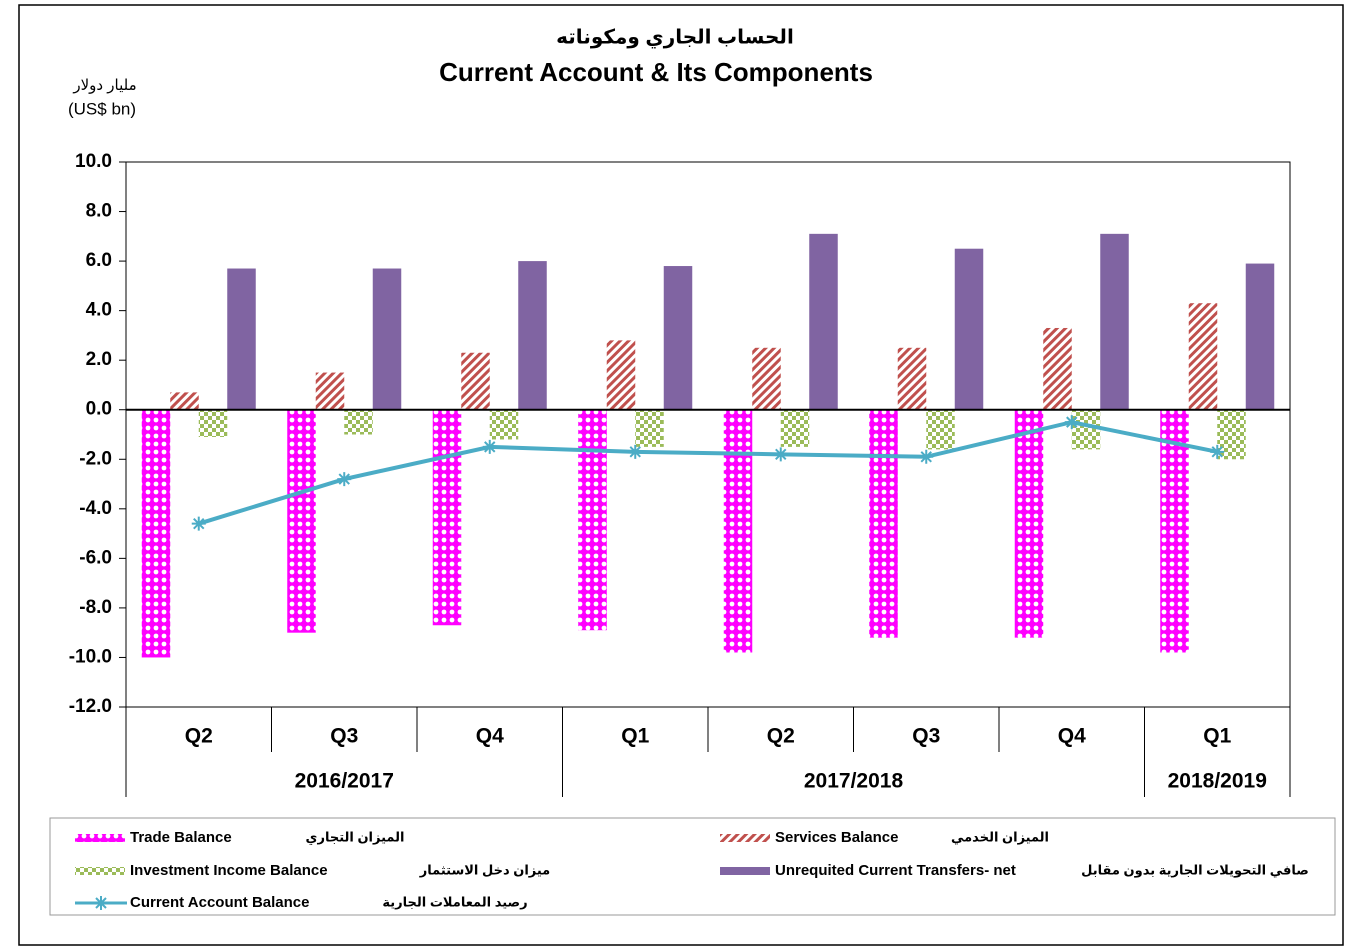 Image resolution: width=1361 pixels, height=950 pixels. Describe the element at coordinates (99, 260) in the screenshot. I see `y-tick-label: 6.0` at that location.